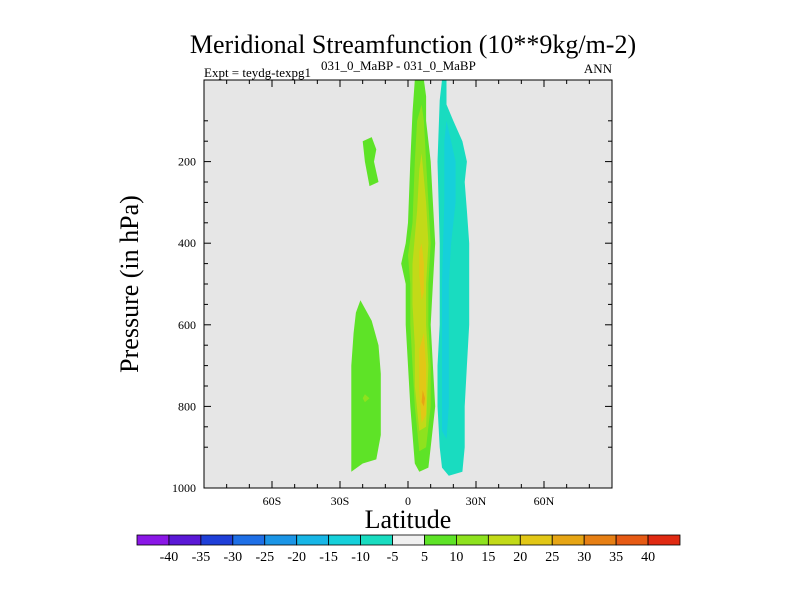  Describe the element at coordinates (272, 501) in the screenshot. I see `x-tick-label: 60S` at that location.